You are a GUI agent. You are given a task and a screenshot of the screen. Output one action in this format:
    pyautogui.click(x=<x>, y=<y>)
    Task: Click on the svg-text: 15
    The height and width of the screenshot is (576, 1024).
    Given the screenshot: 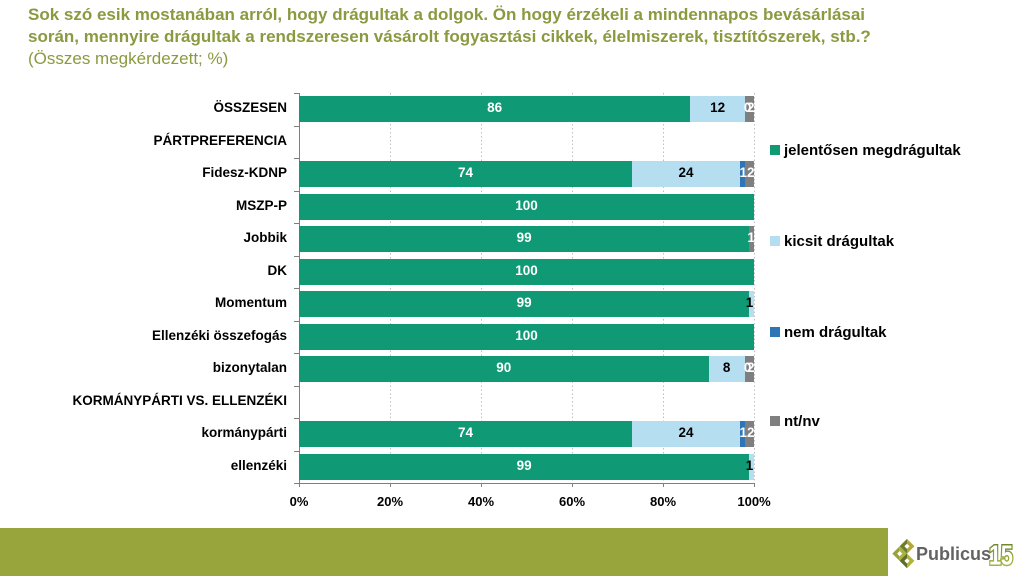 What is the action you would take?
    pyautogui.click(x=1001, y=555)
    